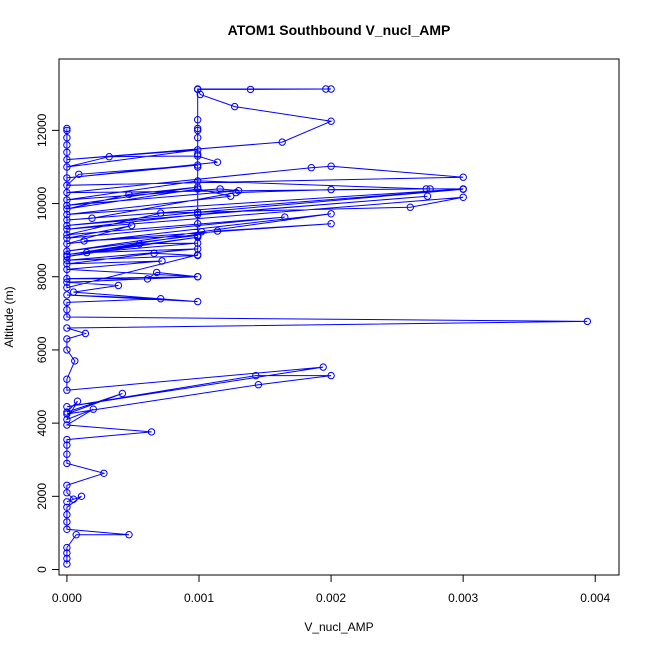  What do you see at coordinates (331, 589) in the screenshot?
I see `x-axis: 0.000 0.001 0.002 0.003 0.004` at bounding box center [331, 589].